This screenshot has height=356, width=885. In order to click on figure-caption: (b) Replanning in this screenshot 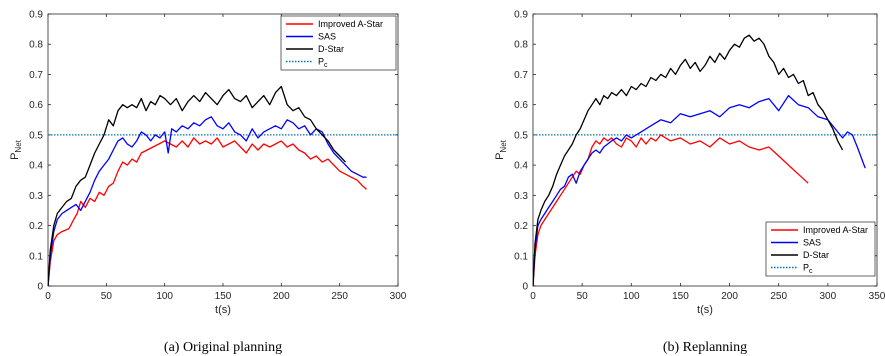, I will do `click(705, 347)`.